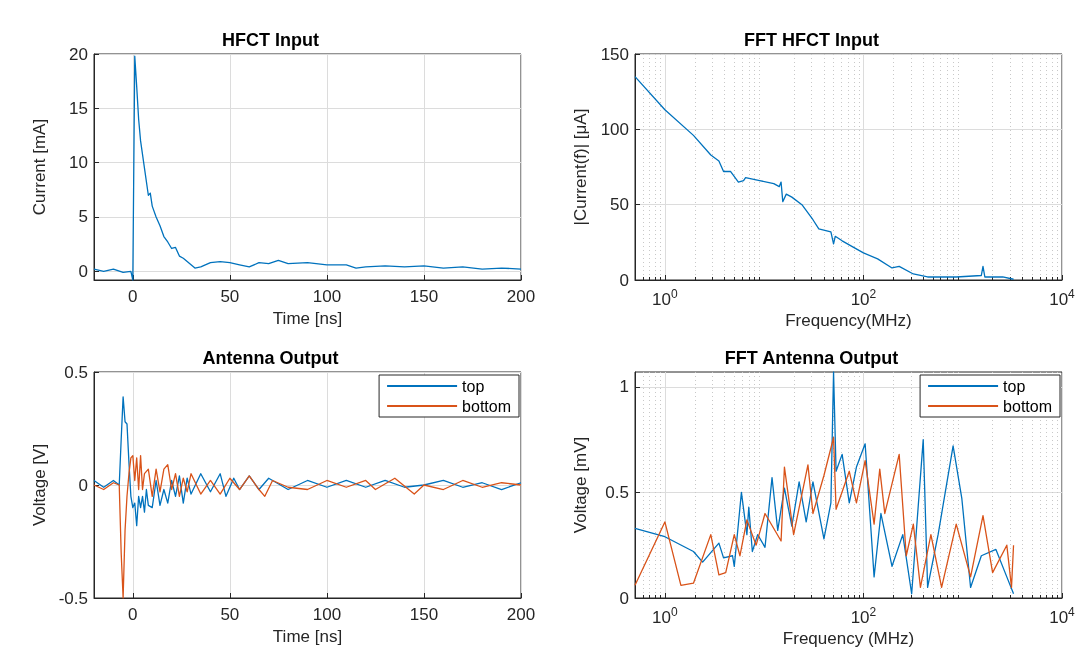 The image size is (1083, 660). I want to click on y-tick-label: 50, so click(619, 205).